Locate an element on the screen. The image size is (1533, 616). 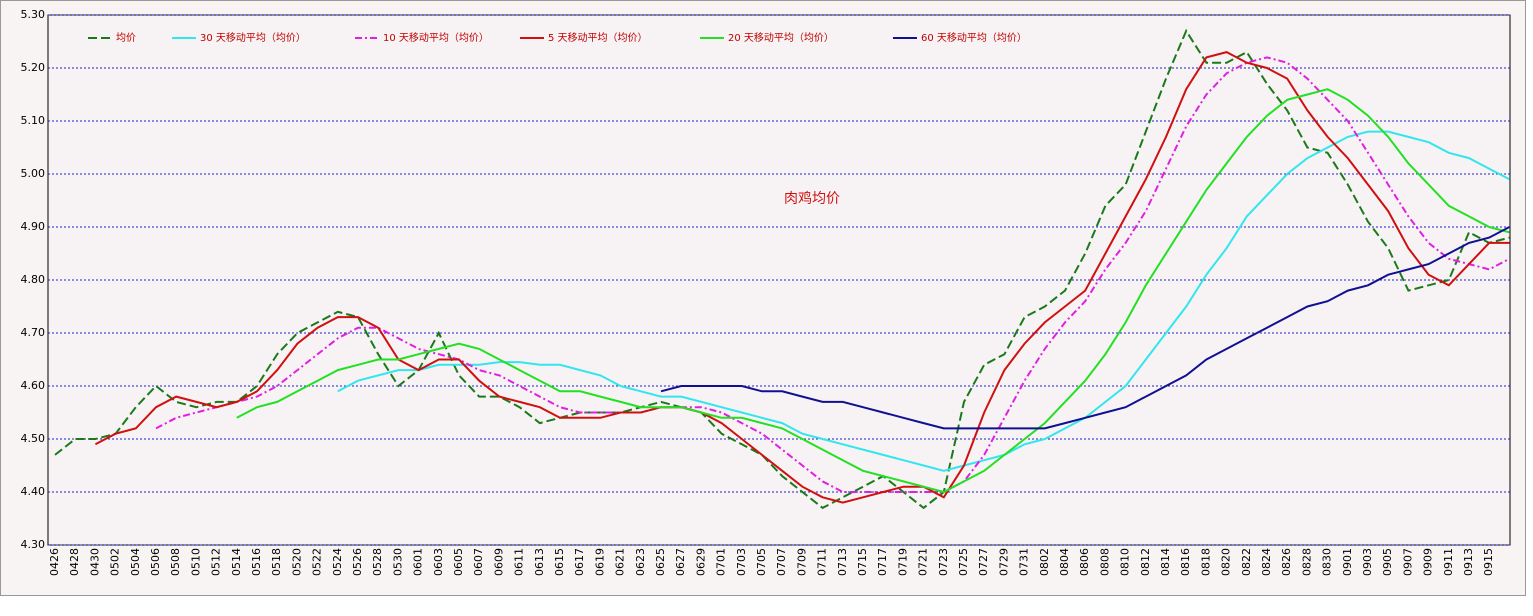
x-tick-label: 0518 is located at coordinates (276, 562).